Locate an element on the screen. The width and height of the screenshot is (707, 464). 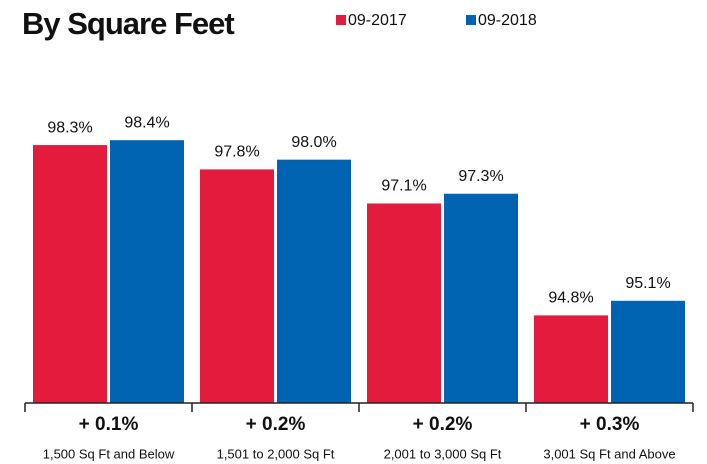
value-label: 97.3% is located at coordinates (480, 176).